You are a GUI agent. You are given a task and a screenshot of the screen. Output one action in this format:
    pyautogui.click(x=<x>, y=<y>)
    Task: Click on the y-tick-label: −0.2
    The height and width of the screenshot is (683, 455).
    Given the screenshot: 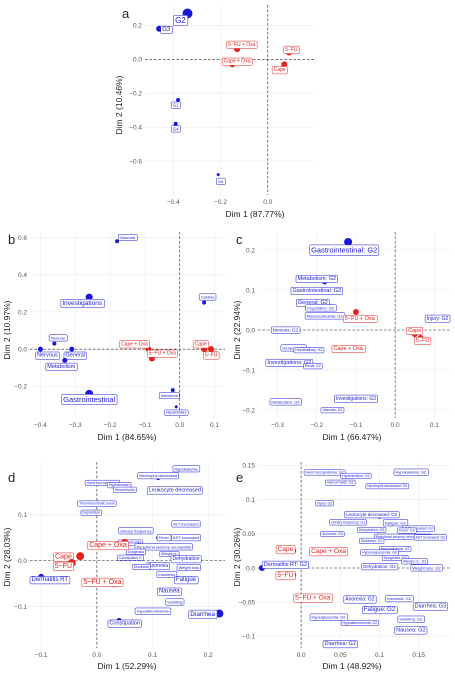 What is the action you would take?
    pyautogui.click(x=248, y=410)
    